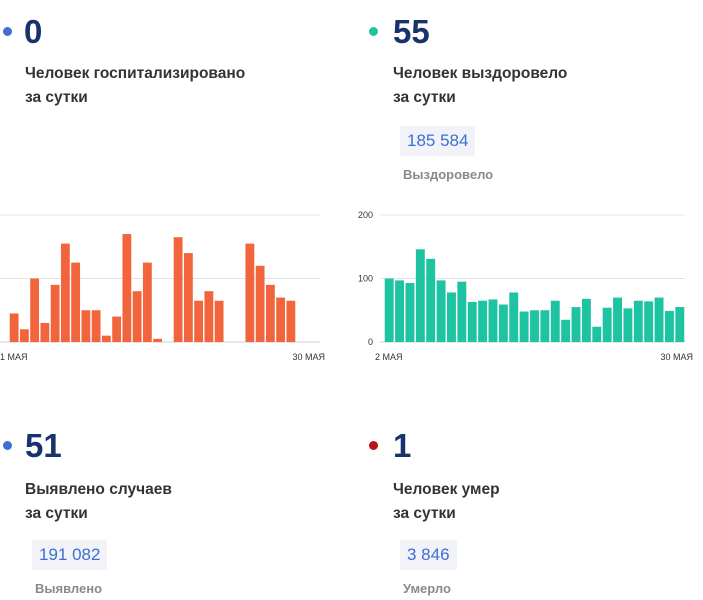 The height and width of the screenshot is (600, 703). I want to click on recovered-total-badge: 185 584, so click(438, 141).